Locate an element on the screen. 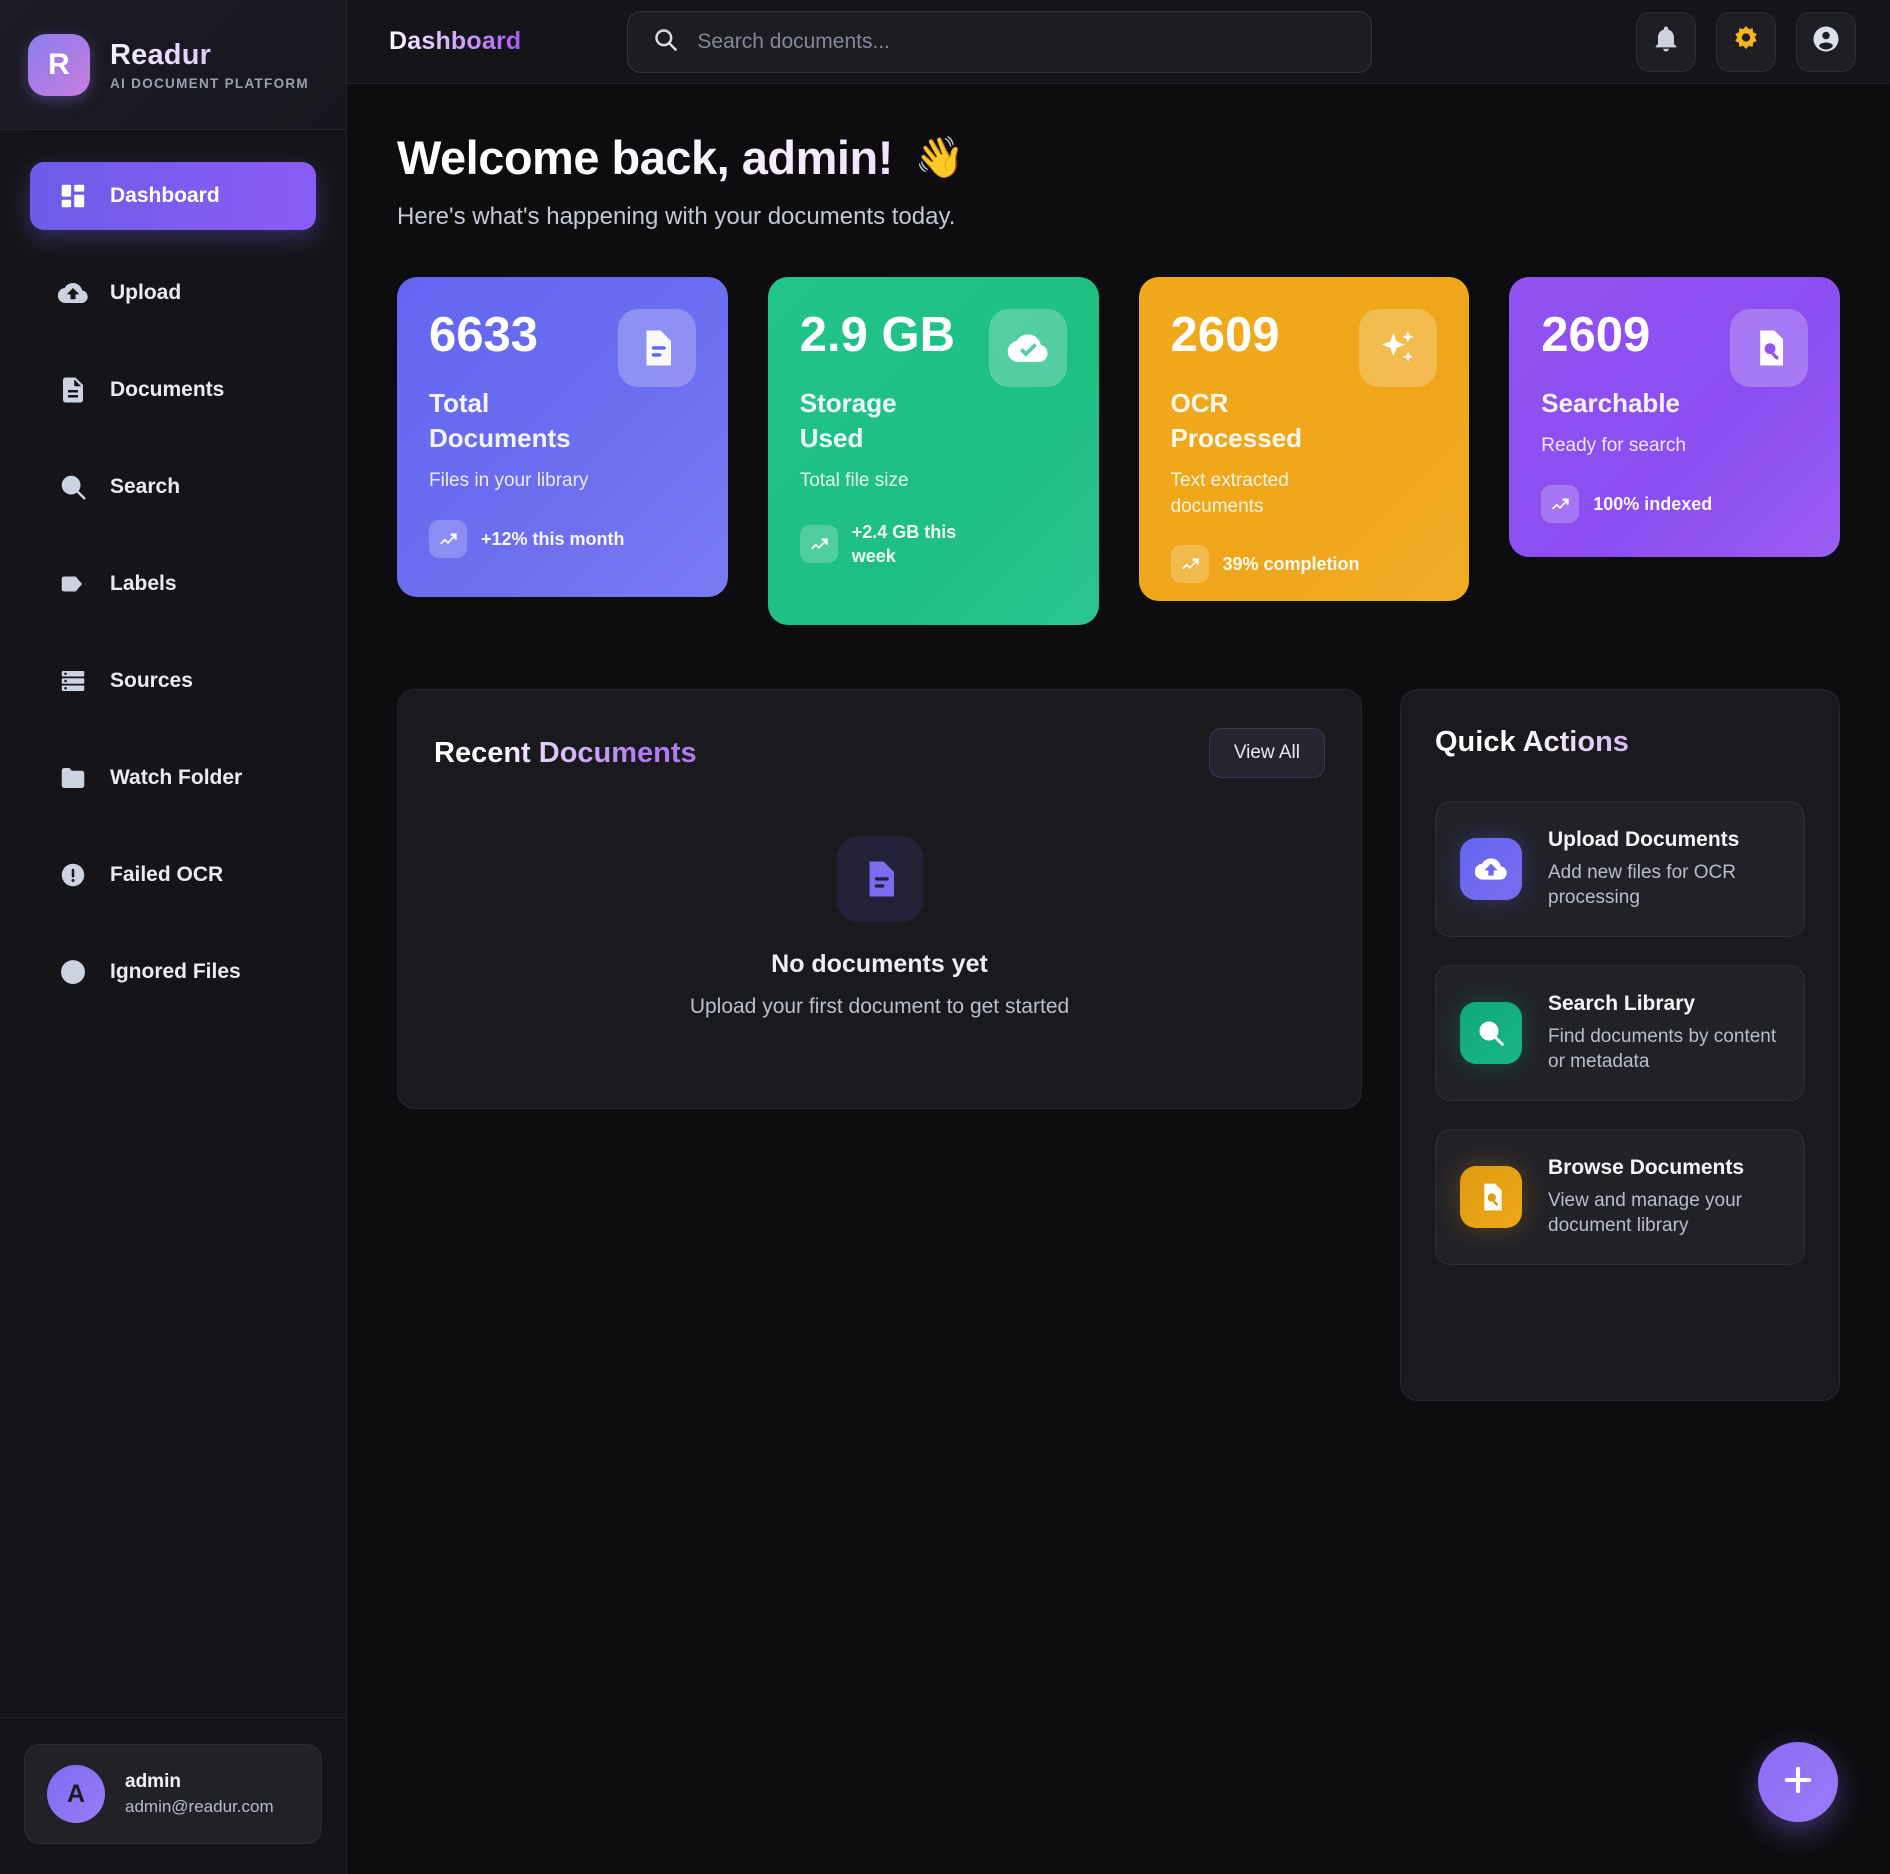 The width and height of the screenshot is (1890, 1874). welcome-text: Welcome back, admin! is located at coordinates (645, 157).